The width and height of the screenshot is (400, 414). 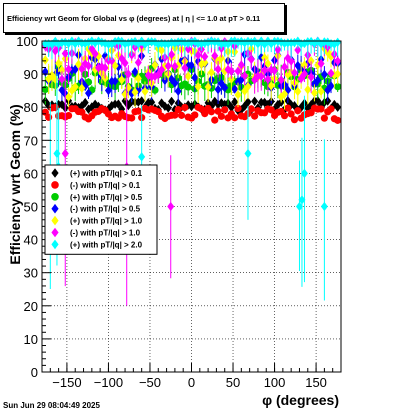 What do you see at coordinates (105, 209) in the screenshot?
I see `legend-label: (-) with pT/|q| > 0.5` at bounding box center [105, 209].